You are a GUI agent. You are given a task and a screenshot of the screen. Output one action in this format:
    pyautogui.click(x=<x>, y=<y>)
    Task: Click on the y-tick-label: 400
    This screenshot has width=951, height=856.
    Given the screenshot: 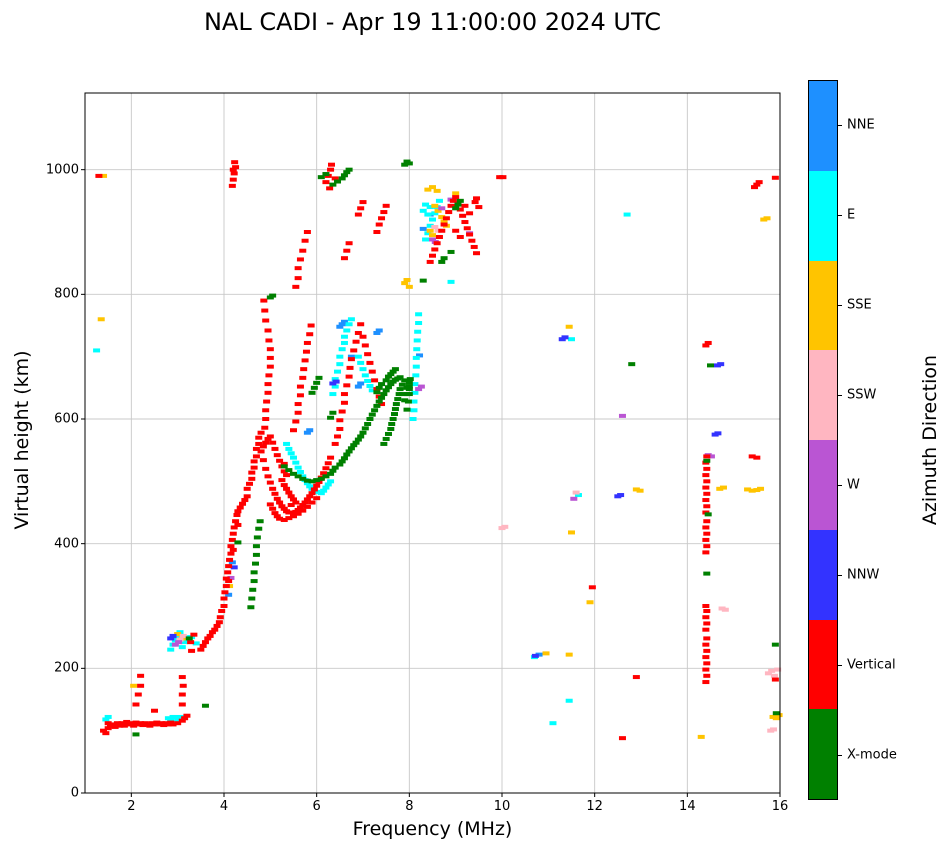 What is the action you would take?
    pyautogui.click(x=66, y=544)
    